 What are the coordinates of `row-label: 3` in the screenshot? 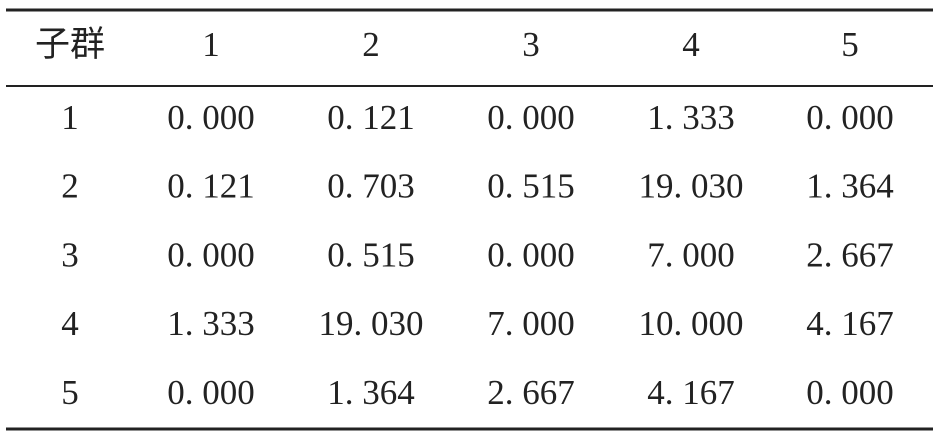 It's located at (70, 254).